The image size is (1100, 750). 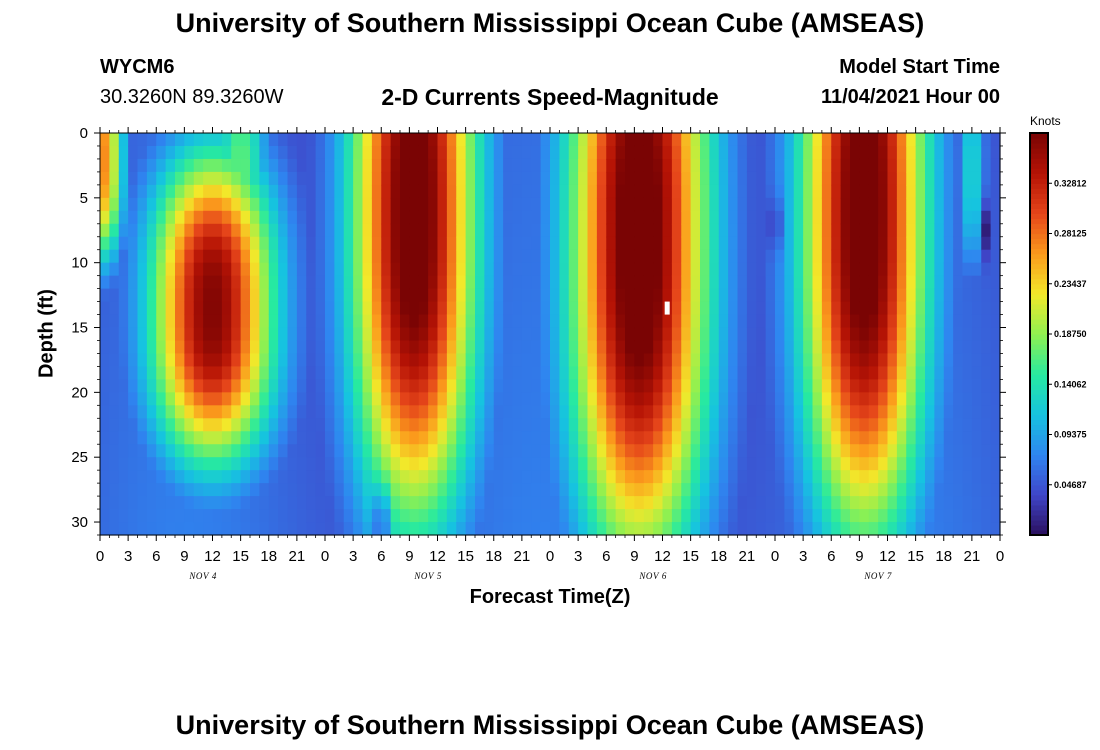 What do you see at coordinates (84, 133) in the screenshot?
I see `y-tick-label: 0` at bounding box center [84, 133].